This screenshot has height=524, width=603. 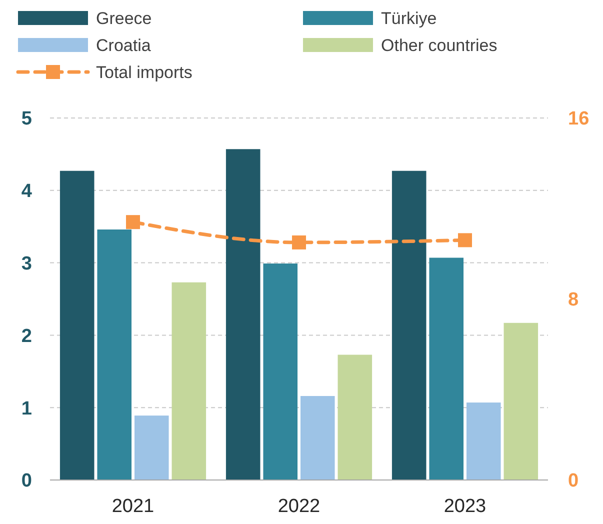 I want to click on y2-tick-label: 16, so click(x=579, y=119).